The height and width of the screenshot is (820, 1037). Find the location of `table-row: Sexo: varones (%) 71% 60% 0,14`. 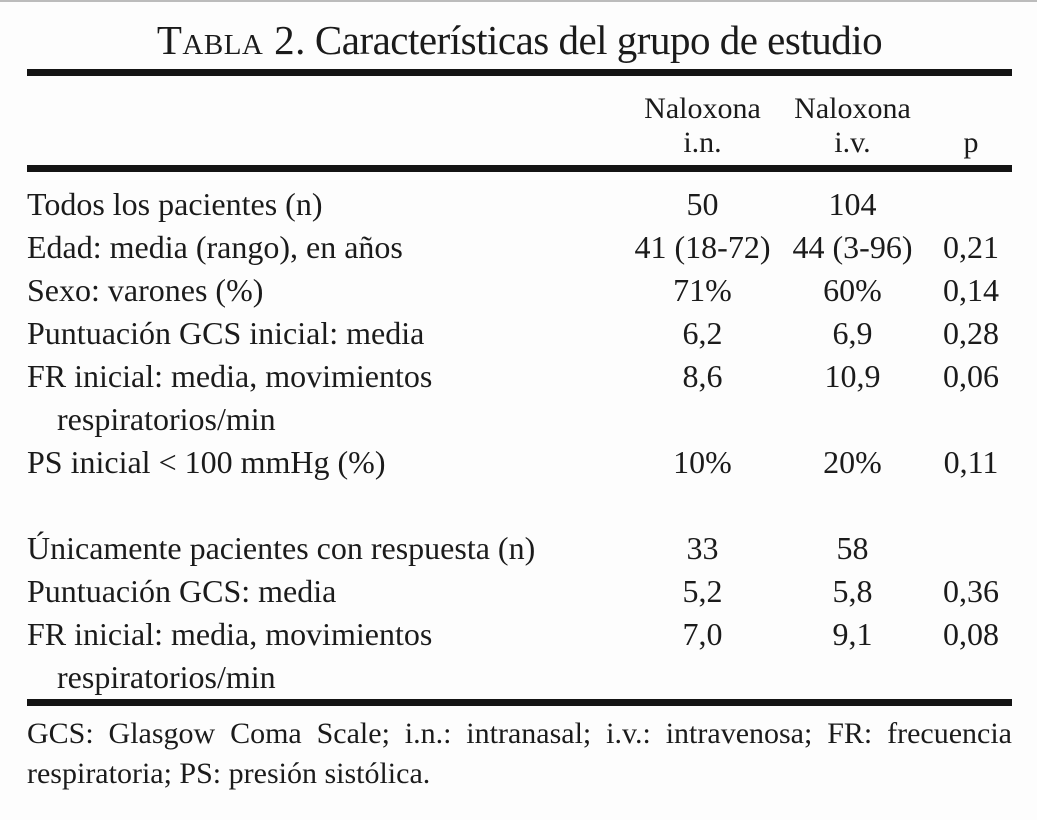

table-row: Sexo: varones (%) 71% 60% 0,14 is located at coordinates (519, 290).